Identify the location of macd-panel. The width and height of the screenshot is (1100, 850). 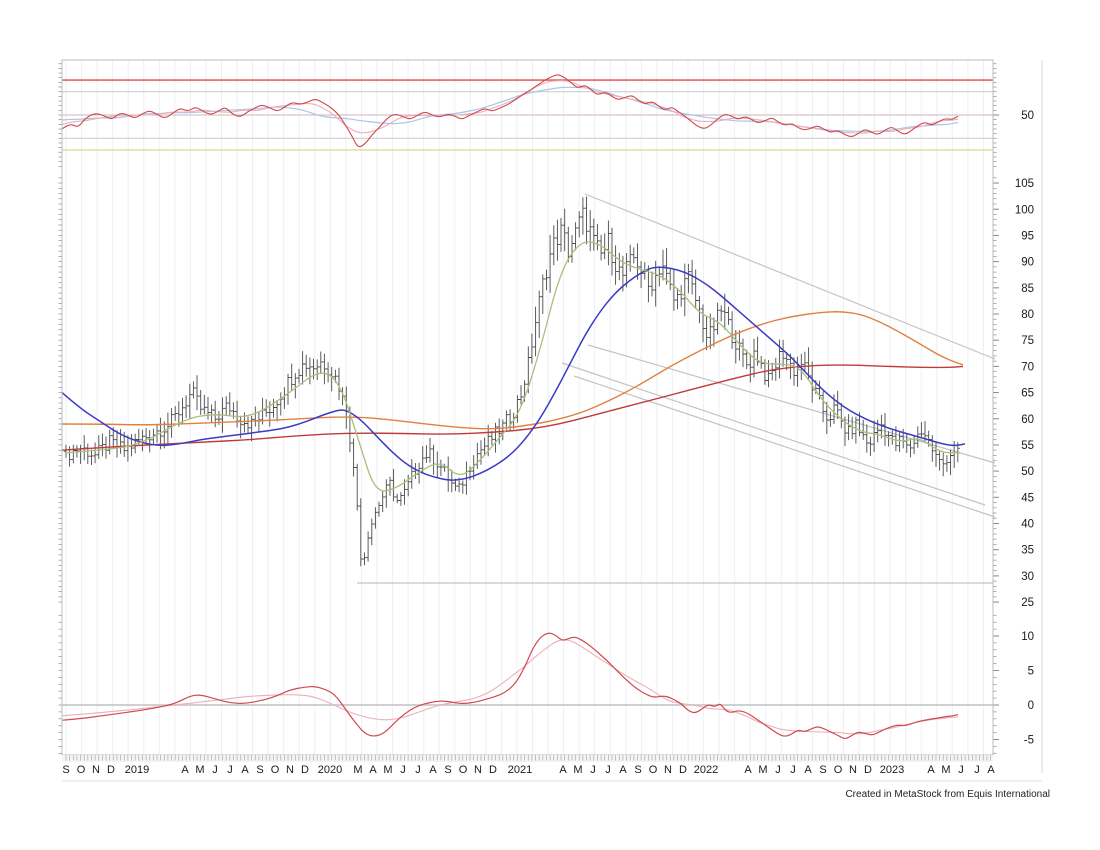
(510, 686).